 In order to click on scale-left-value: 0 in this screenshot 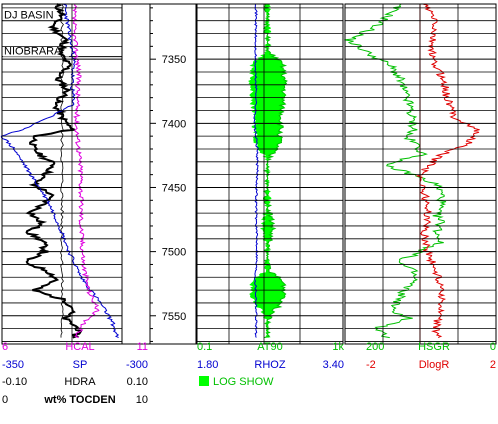, I will do `click(5, 400)`.